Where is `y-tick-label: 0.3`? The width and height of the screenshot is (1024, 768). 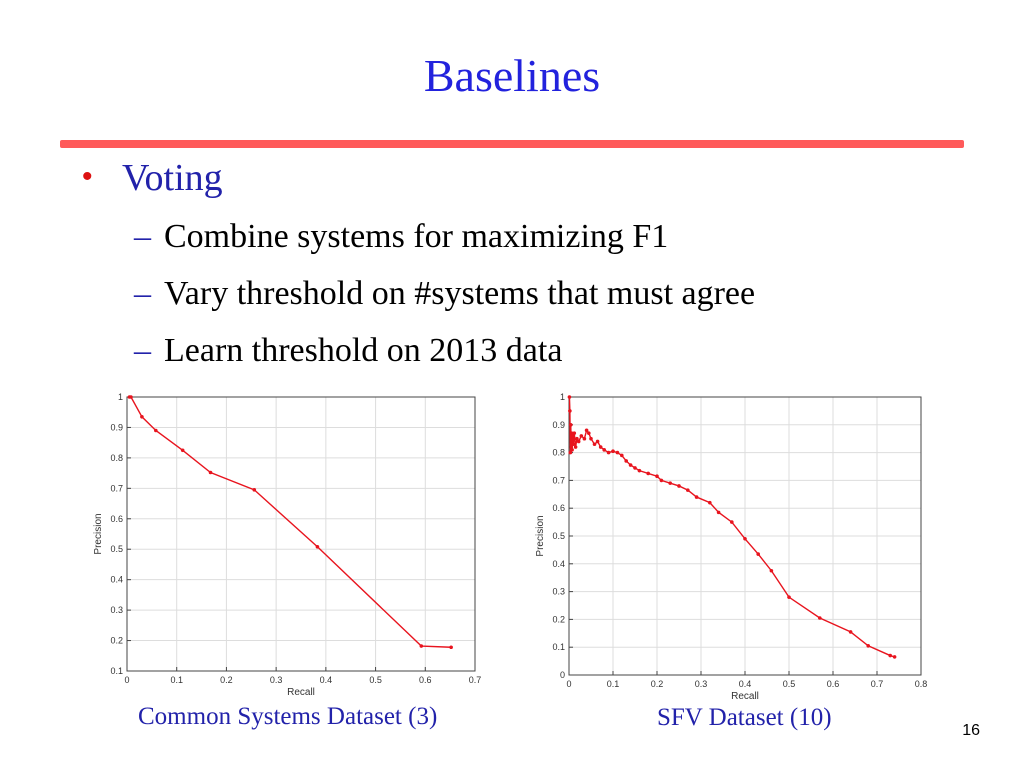
y-tick-label: 0.3 is located at coordinates (116, 610).